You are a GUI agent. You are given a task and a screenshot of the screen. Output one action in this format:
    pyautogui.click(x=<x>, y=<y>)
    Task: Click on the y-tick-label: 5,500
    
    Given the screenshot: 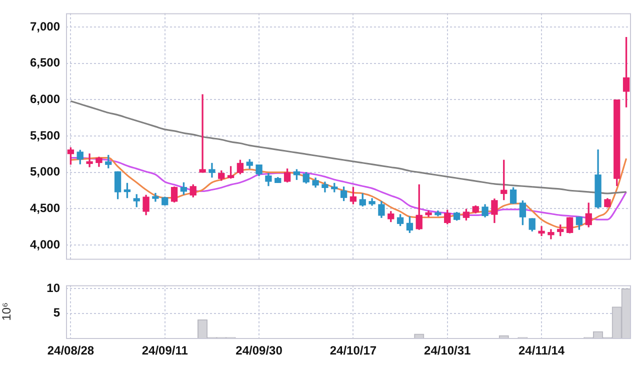 What is the action you would take?
    pyautogui.click(x=45, y=135)
    